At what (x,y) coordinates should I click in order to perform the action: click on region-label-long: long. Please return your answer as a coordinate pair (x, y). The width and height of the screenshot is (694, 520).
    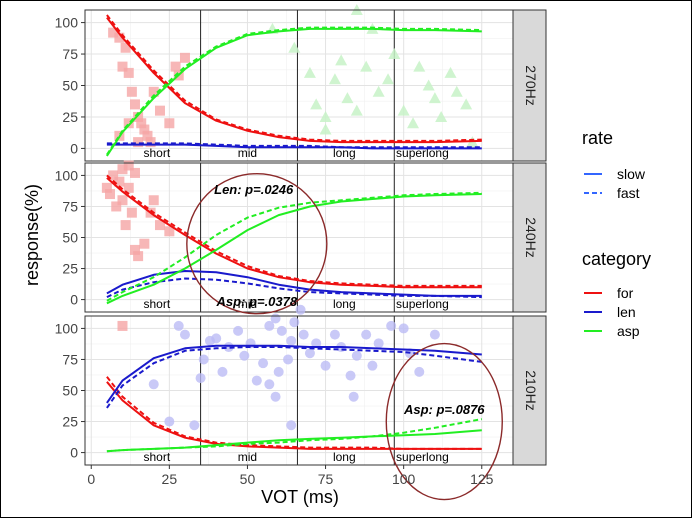
    Looking at the image, I should click on (344, 304).